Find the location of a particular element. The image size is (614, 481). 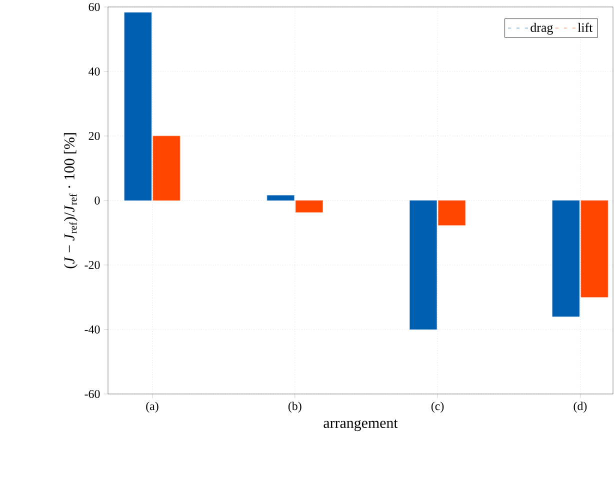

x-tick-label: (b) is located at coordinates (295, 407).